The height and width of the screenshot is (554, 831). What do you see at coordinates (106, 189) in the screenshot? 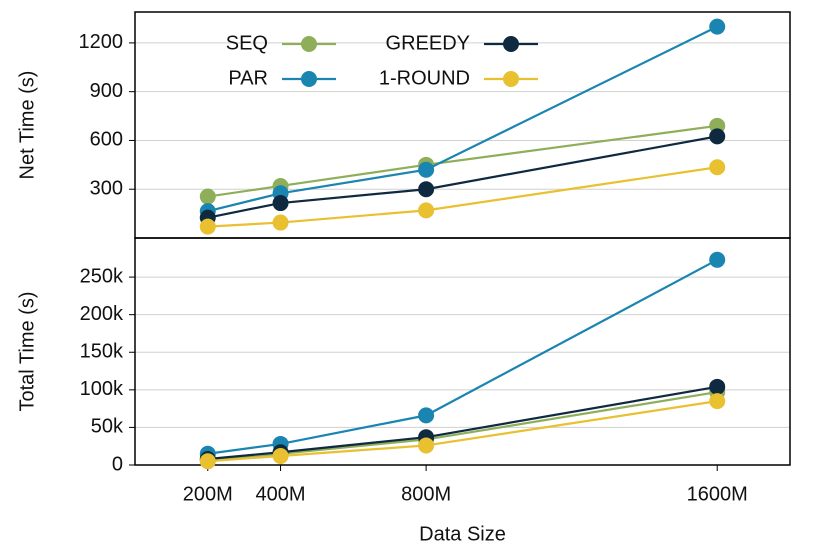
I see `y-tick-label: 300` at bounding box center [106, 189].